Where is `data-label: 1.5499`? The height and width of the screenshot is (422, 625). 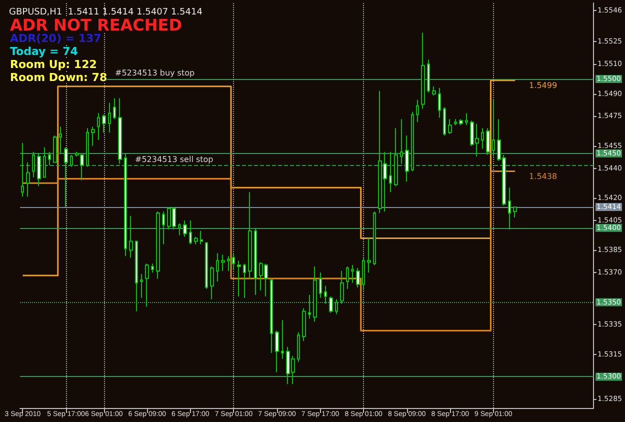 data-label: 1.5499 is located at coordinates (543, 85).